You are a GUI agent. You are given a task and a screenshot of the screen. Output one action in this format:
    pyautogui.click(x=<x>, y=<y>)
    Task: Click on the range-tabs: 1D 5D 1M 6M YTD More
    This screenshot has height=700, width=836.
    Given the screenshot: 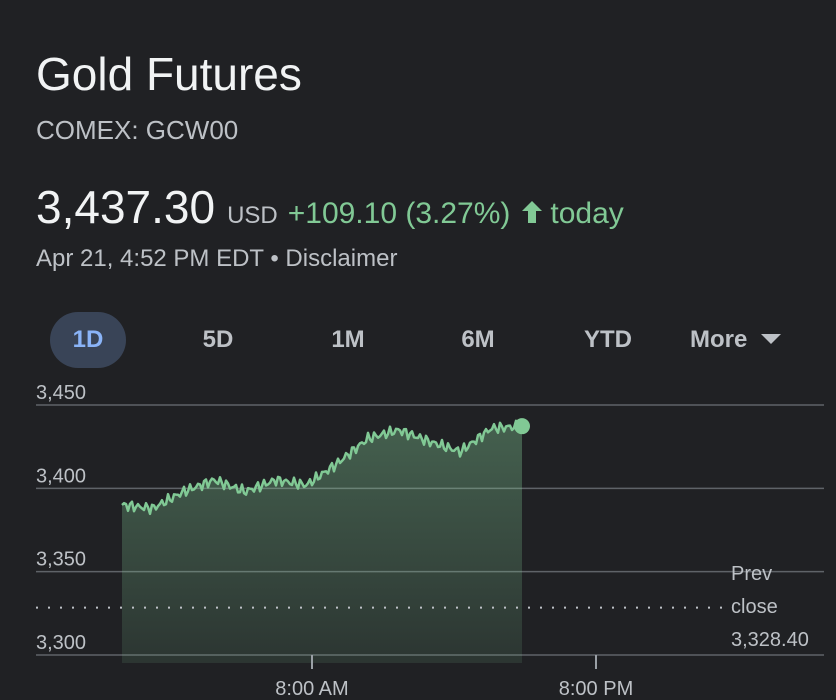 What is the action you would take?
    pyautogui.click(x=418, y=340)
    